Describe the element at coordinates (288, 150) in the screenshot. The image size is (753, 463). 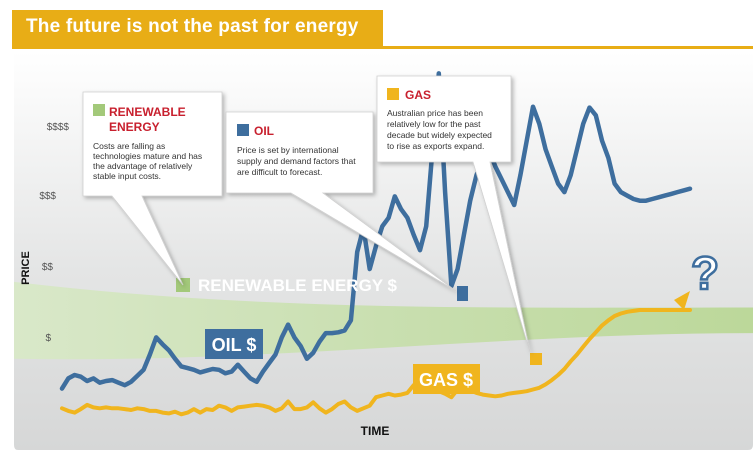
I see `oil-callout-line-1: Price is set by international` at that location.